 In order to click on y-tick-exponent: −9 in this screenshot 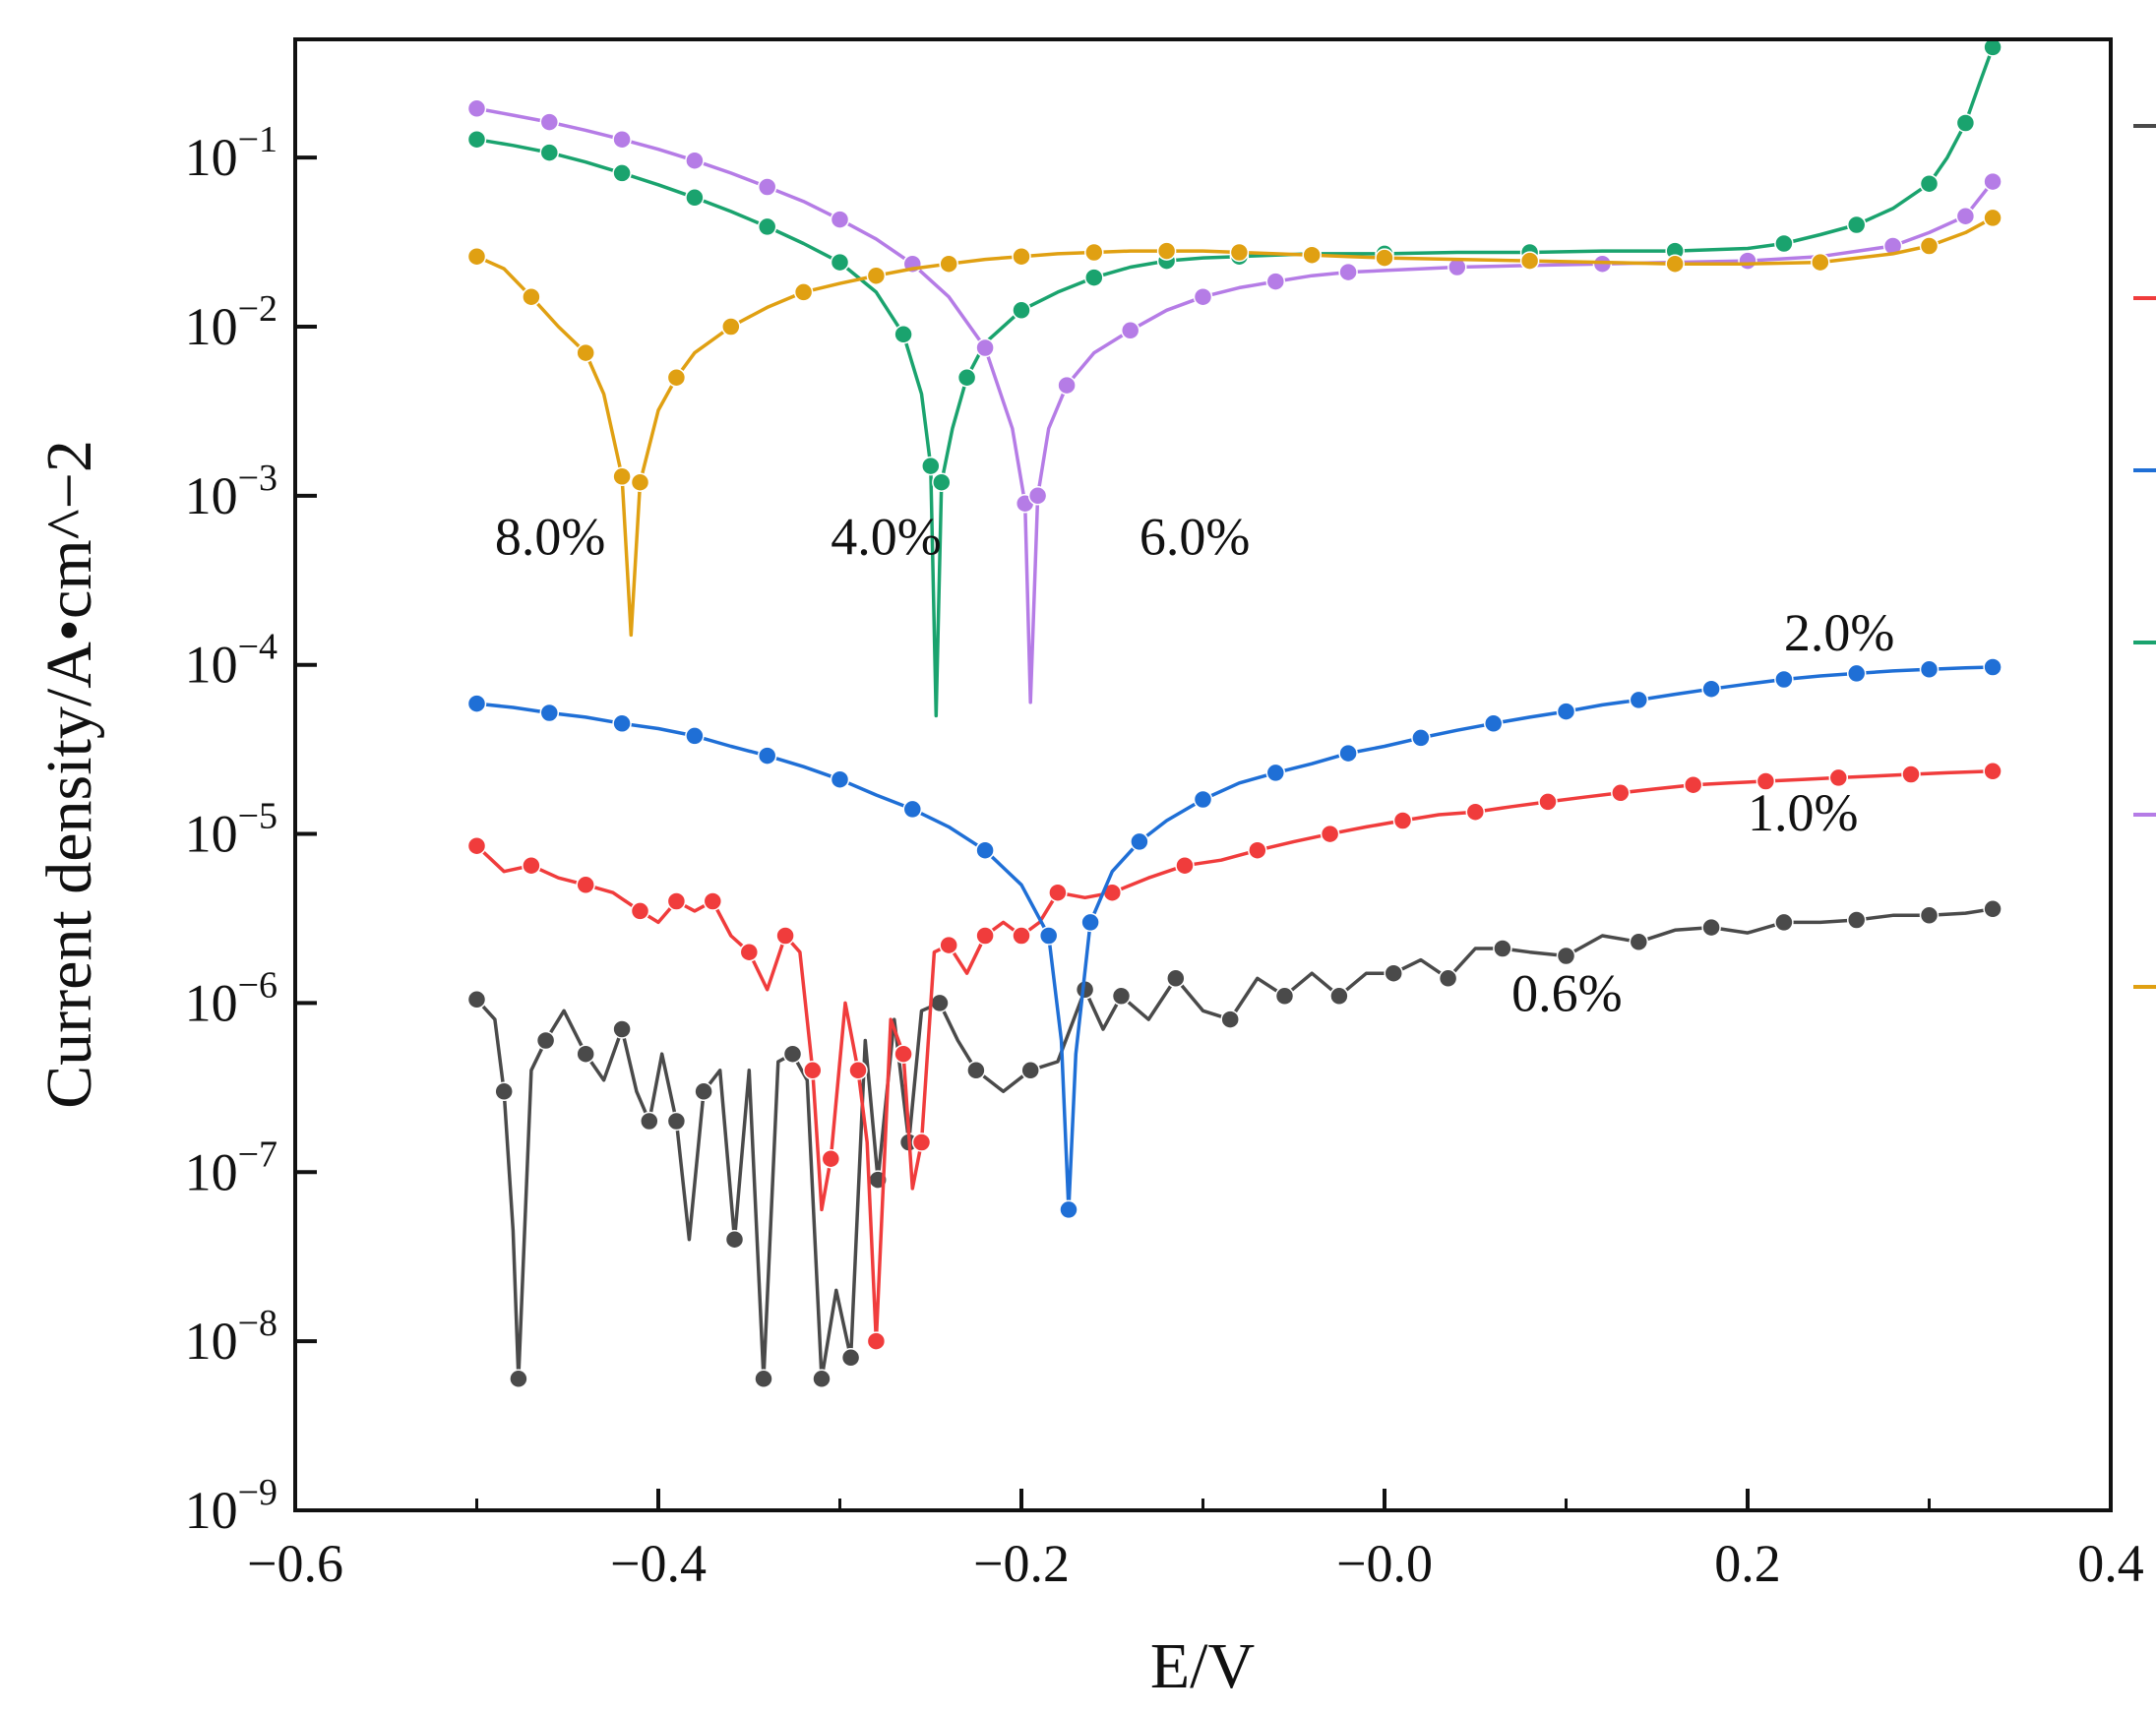, I will do `click(257, 1492)`.